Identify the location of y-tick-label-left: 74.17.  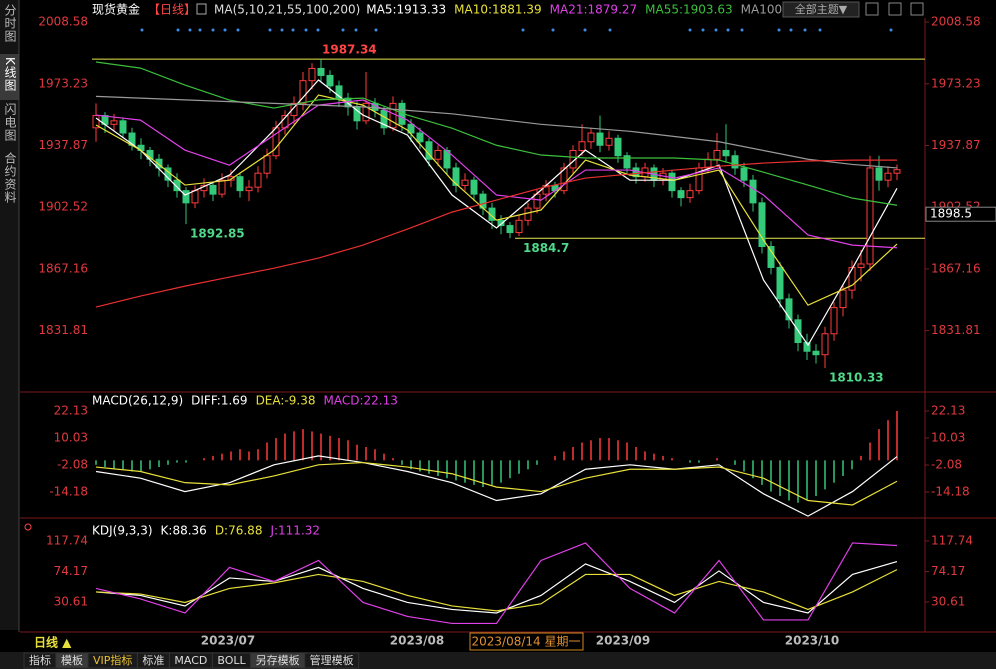
(71, 571).